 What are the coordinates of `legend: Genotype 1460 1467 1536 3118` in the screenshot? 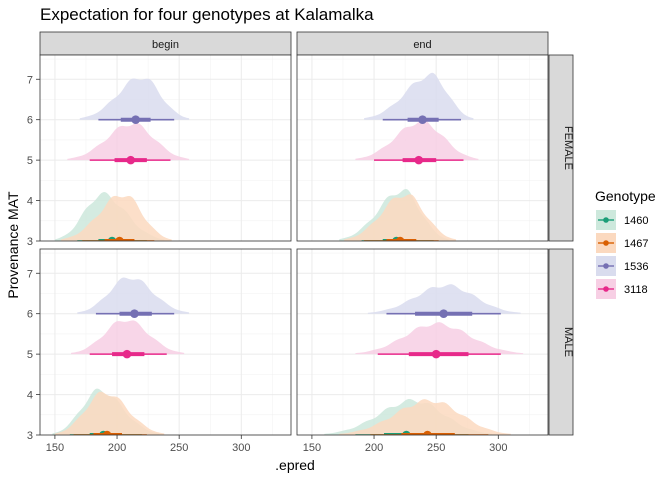 It's located at (625, 243).